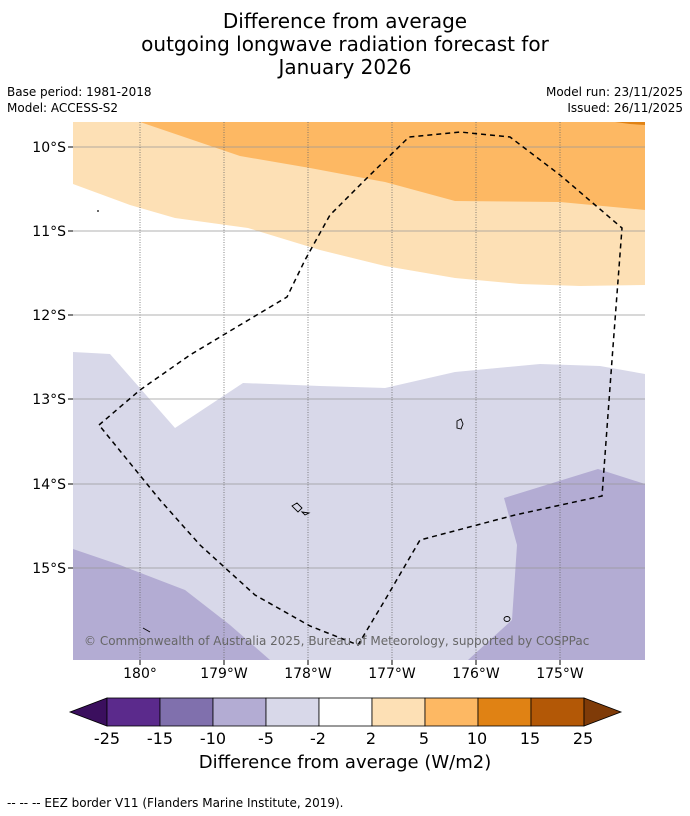 This screenshot has width=690, height=816. Describe the element at coordinates (308, 674) in the screenshot. I see `lon-label-178w: 178°W` at that location.